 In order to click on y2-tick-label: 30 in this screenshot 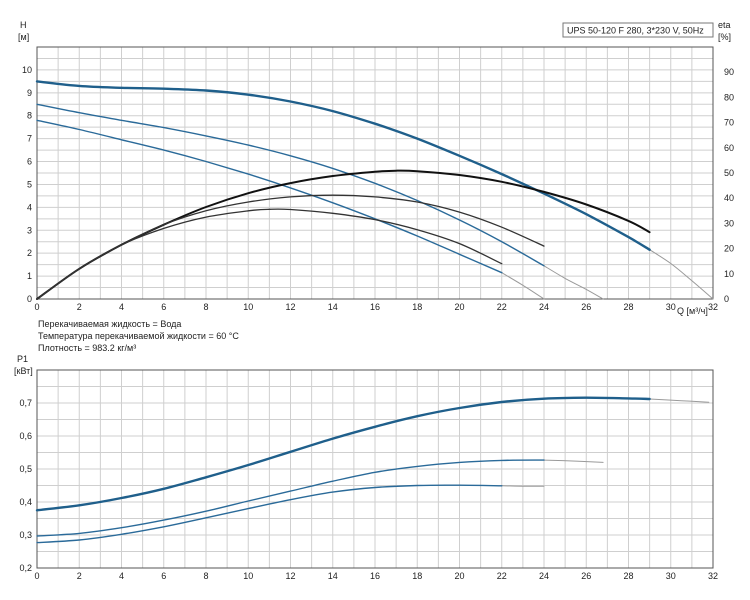, I will do `click(729, 223)`.